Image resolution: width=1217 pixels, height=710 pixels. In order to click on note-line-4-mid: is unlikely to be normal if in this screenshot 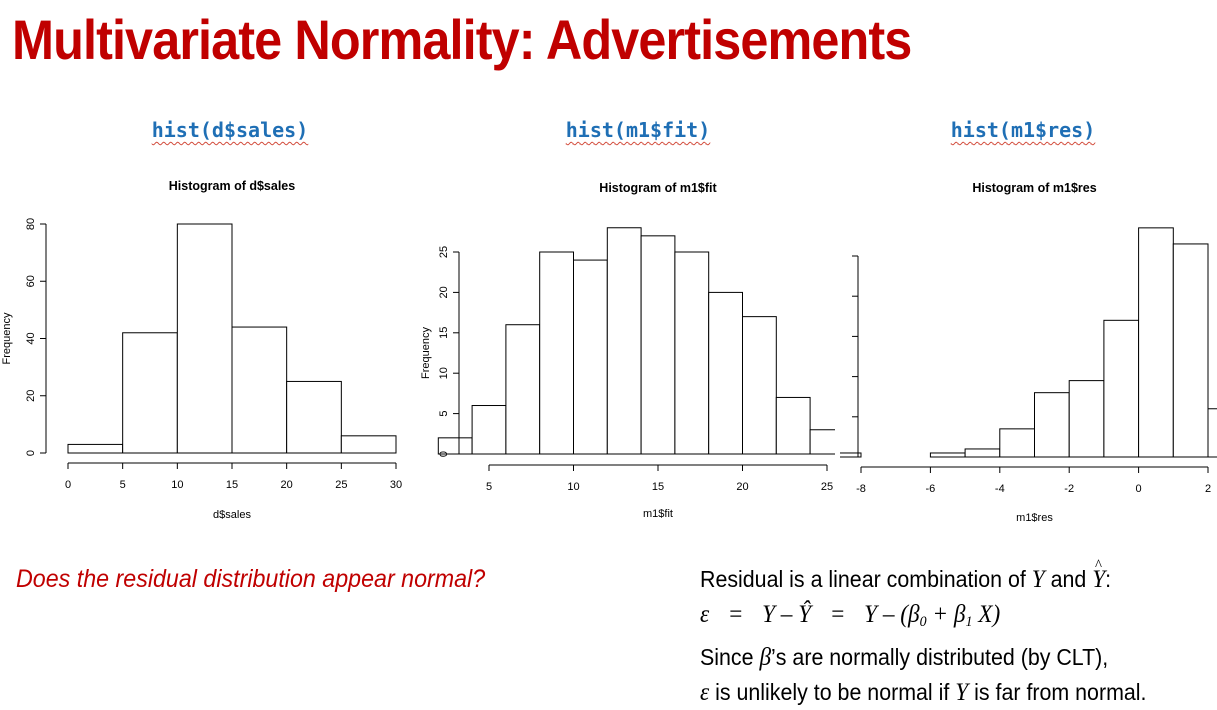, I will do `click(832, 692)`.